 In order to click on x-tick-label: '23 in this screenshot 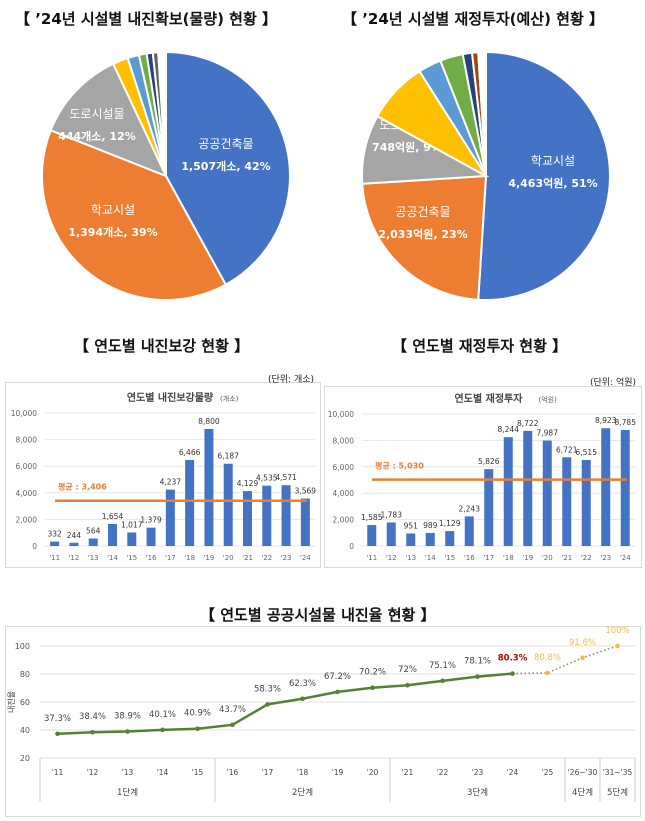, I will do `click(286, 558)`.